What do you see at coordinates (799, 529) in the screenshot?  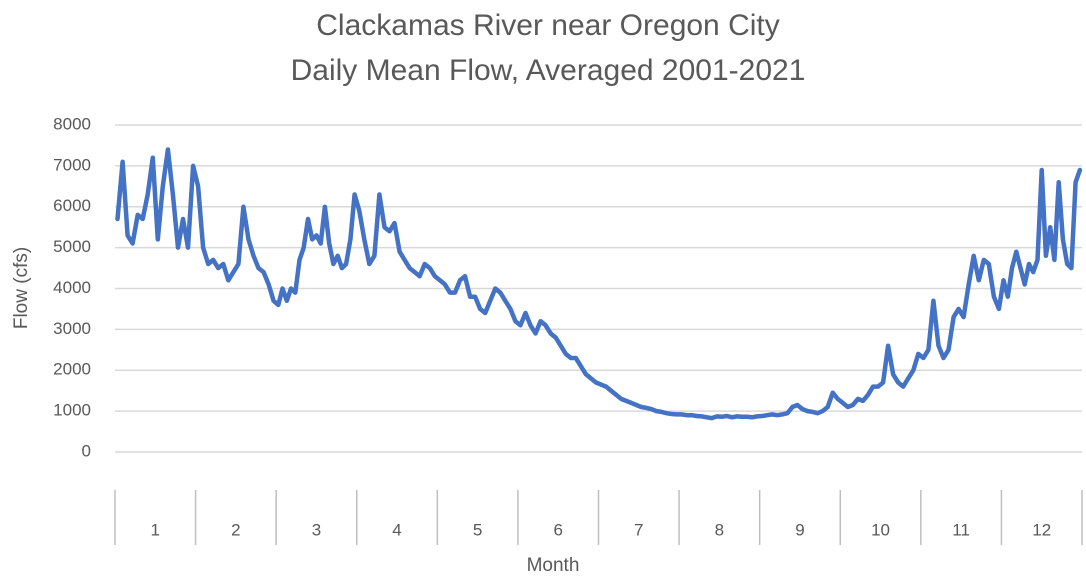 I see `x-tick-label: 9` at bounding box center [799, 529].